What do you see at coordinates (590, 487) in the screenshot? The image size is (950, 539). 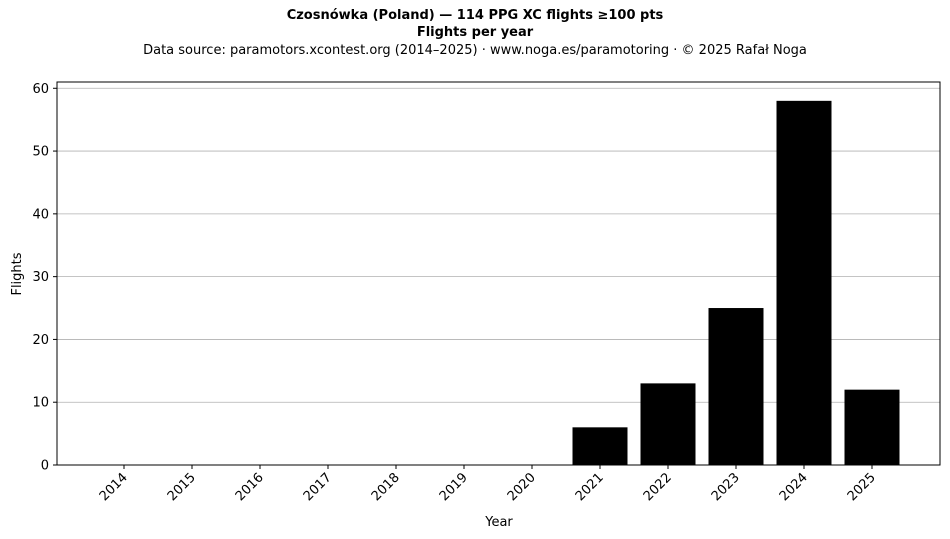 I see `x-tick-label: 2021` at bounding box center [590, 487].